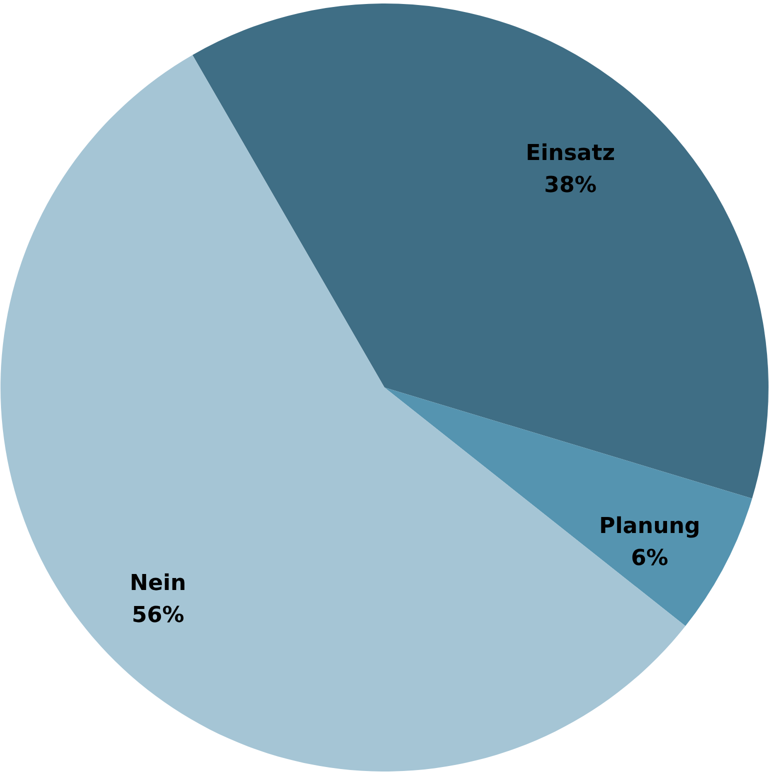 Image resolution: width=769 pixels, height=775 pixels. What do you see at coordinates (649, 527) in the screenshot?
I see `slice-label: Planung` at bounding box center [649, 527].